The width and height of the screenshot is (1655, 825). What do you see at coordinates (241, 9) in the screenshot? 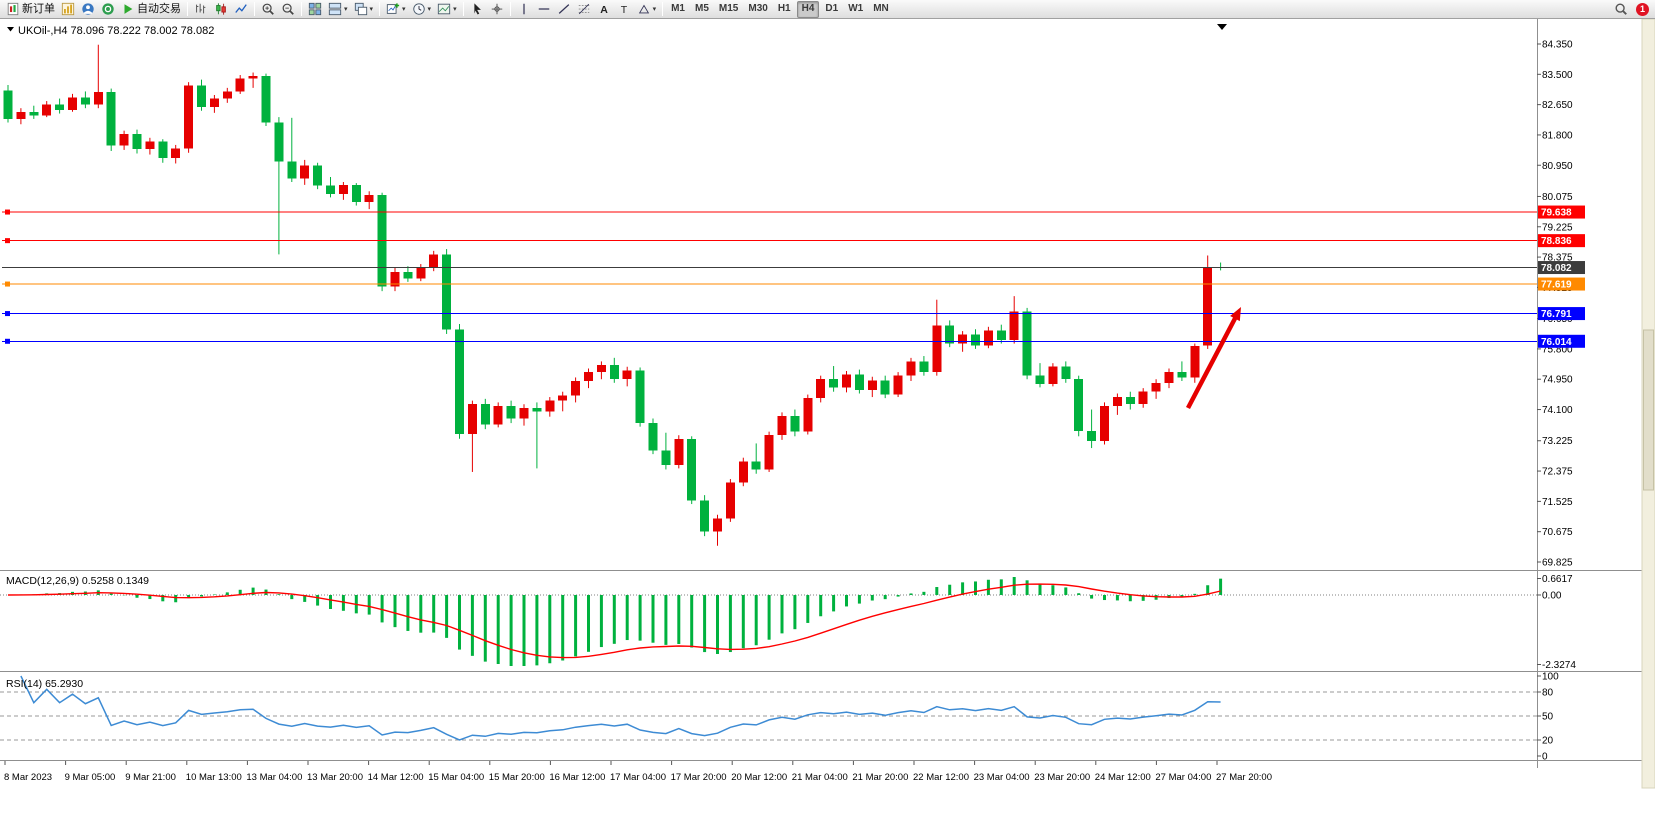
I see `line-chart-button` at bounding box center [241, 9].